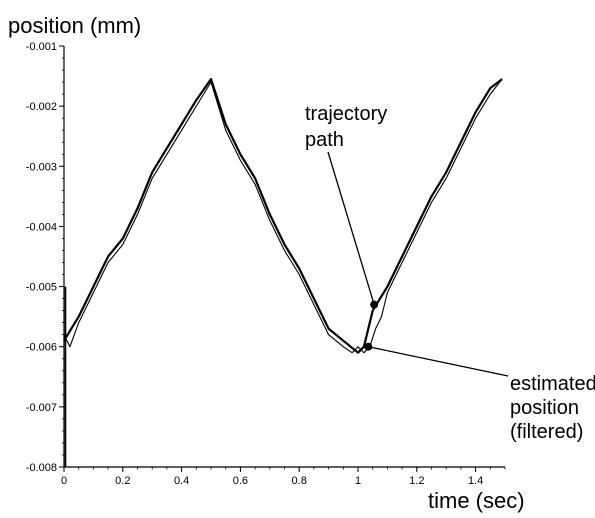 This screenshot has height=518, width=595. Describe the element at coordinates (41, 47) in the screenshot. I see `y-tick-label: -0.001` at that location.